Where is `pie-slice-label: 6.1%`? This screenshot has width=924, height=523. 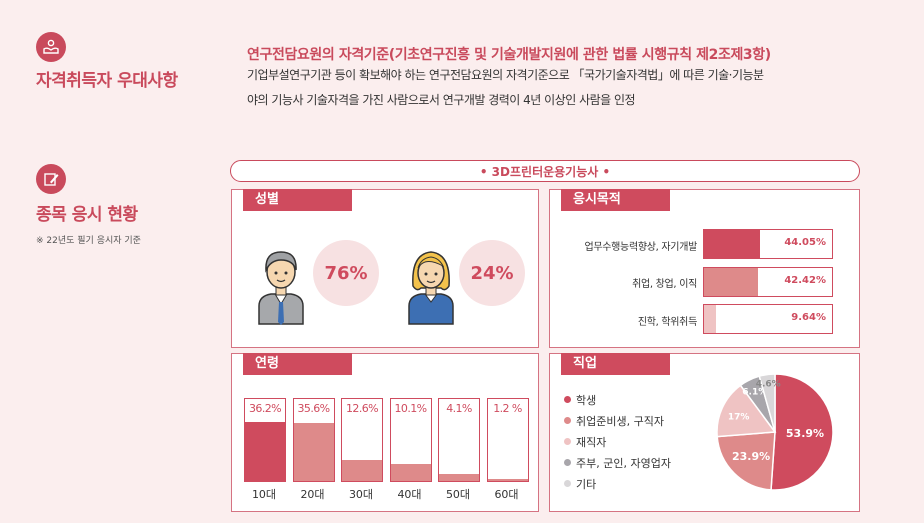 pie-slice-label: 6.1% is located at coordinates (754, 393).